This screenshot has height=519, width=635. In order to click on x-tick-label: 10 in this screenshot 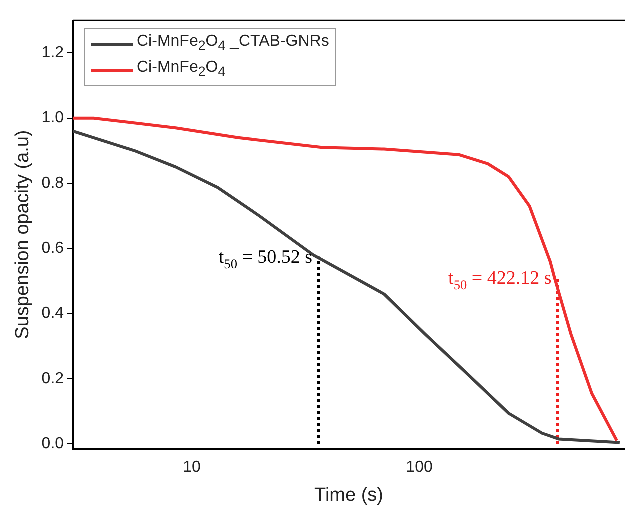, I will do `click(192, 467)`.